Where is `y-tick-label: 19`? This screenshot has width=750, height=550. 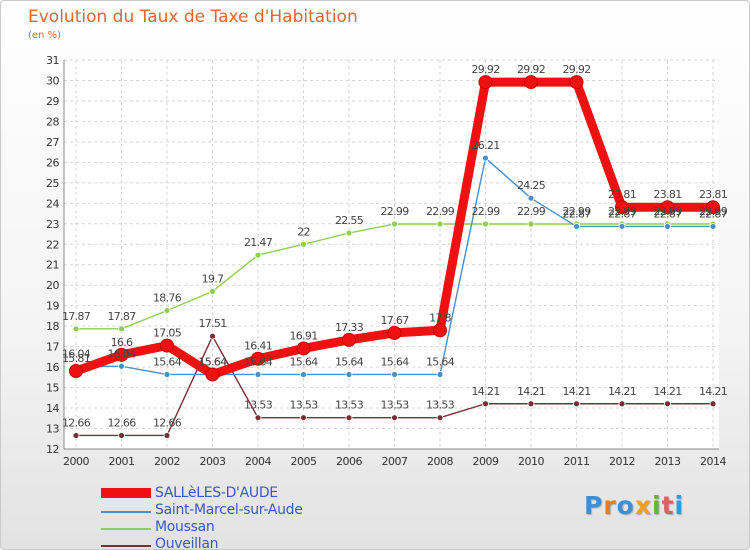
y-tick-label: 19 is located at coordinates (52, 306).